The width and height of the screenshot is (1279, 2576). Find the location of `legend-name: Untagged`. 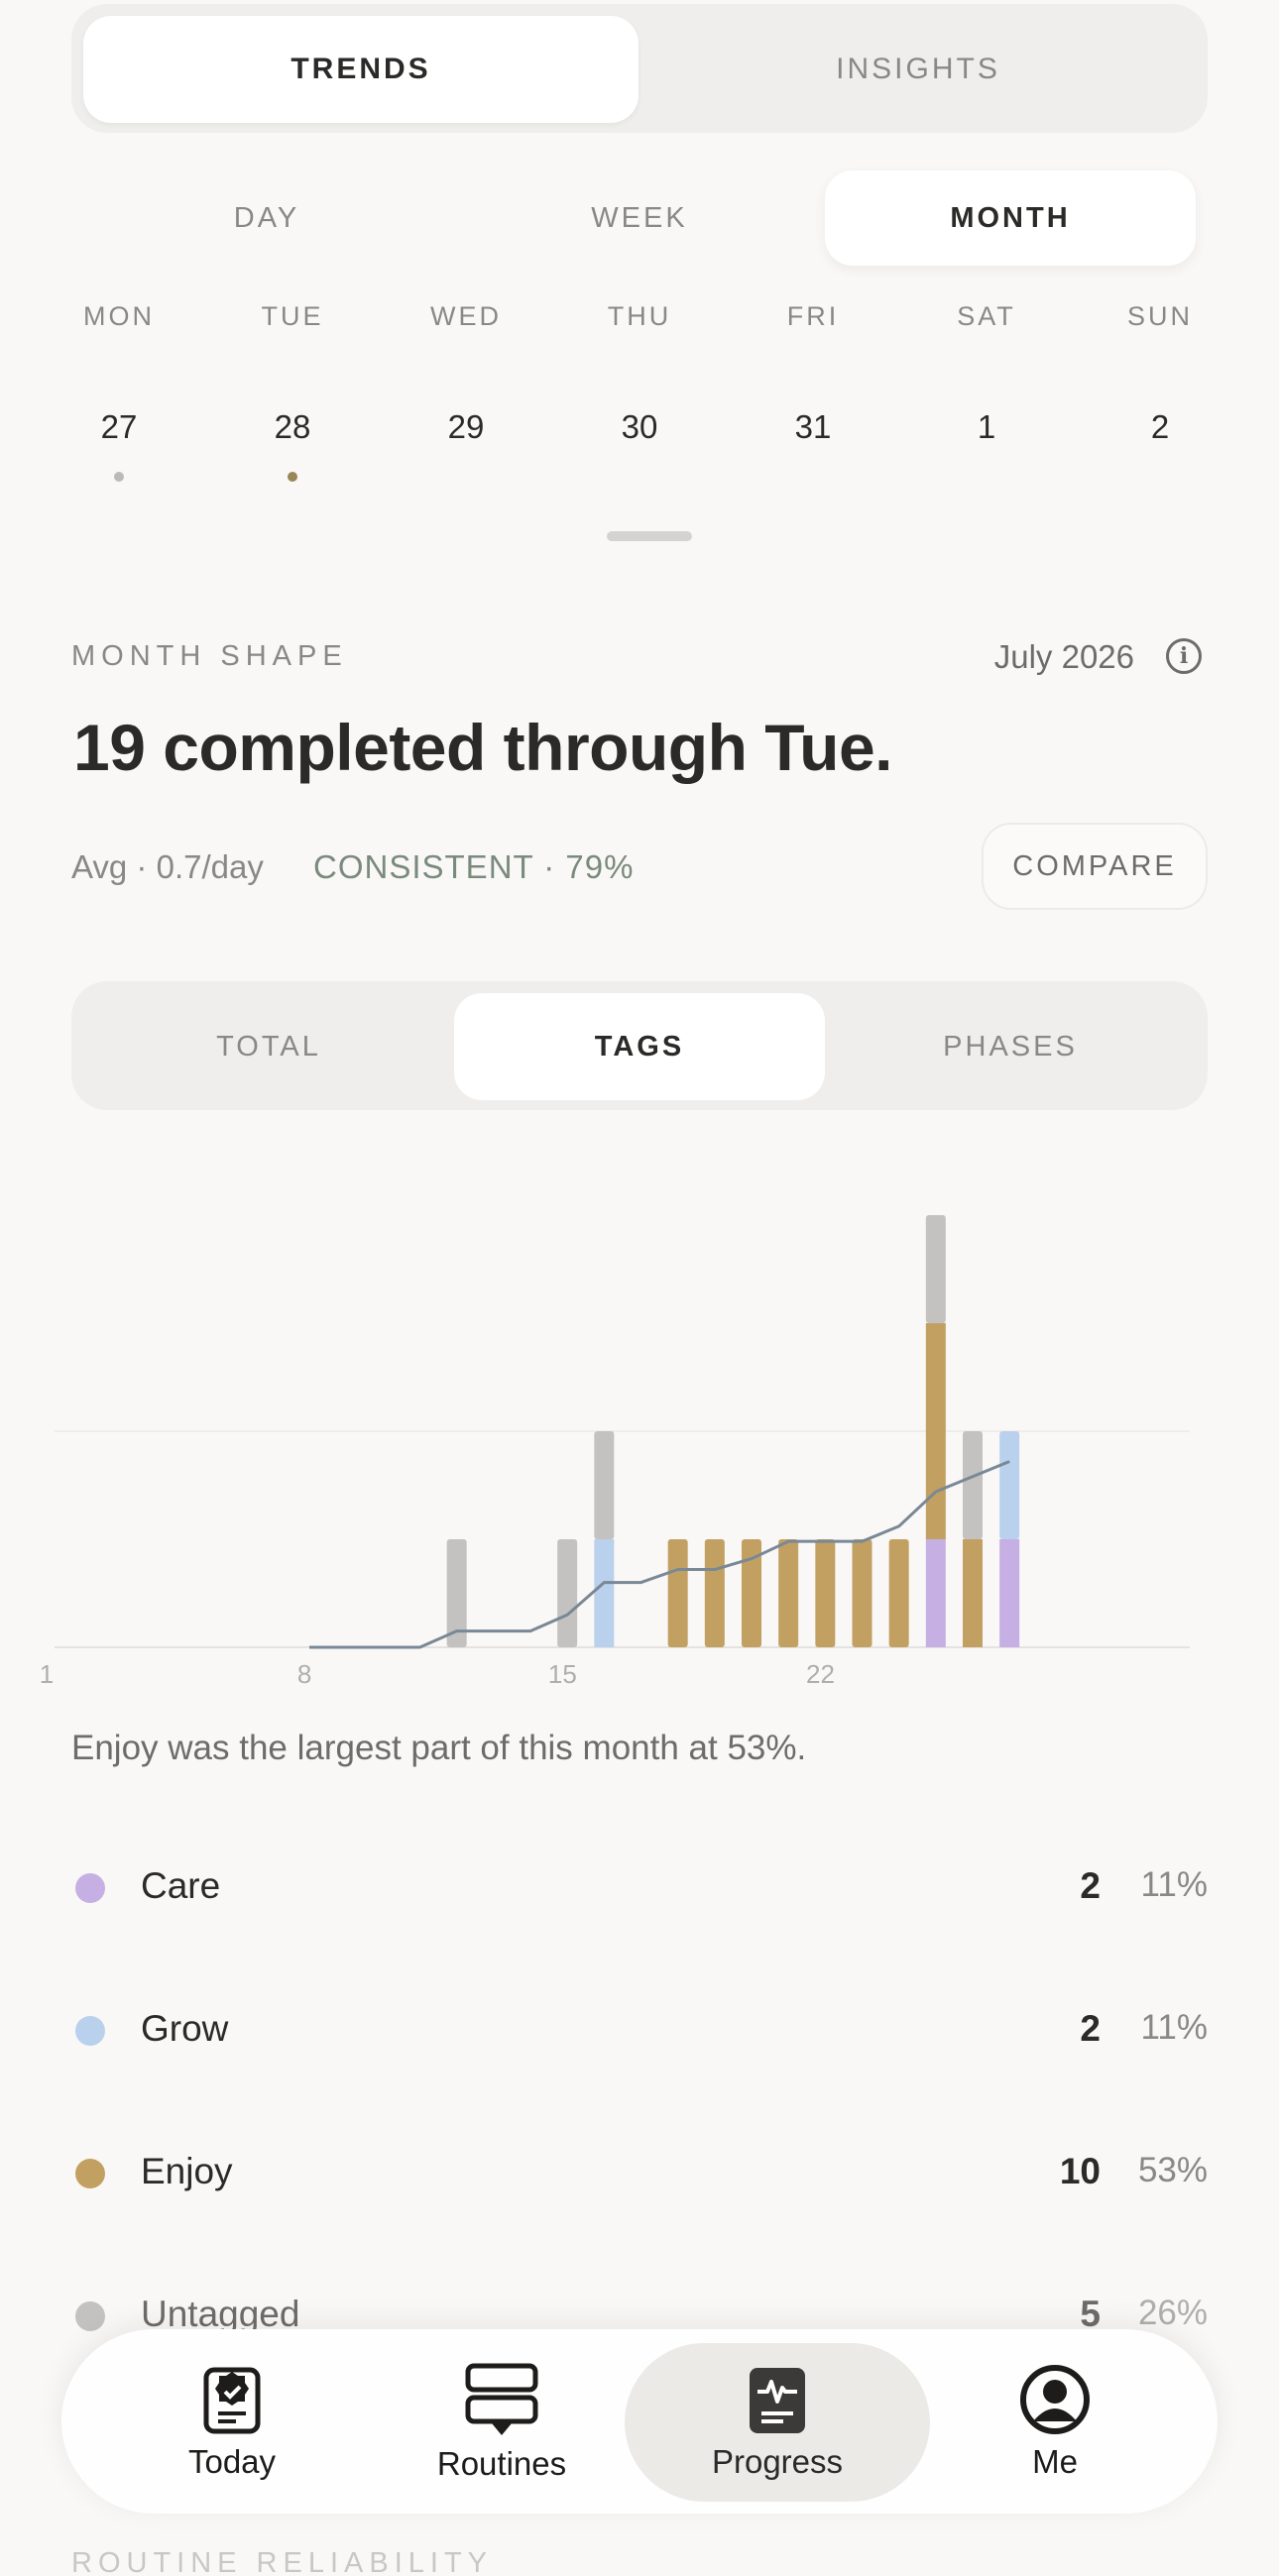

legend-name: Untagged is located at coordinates (221, 2314).